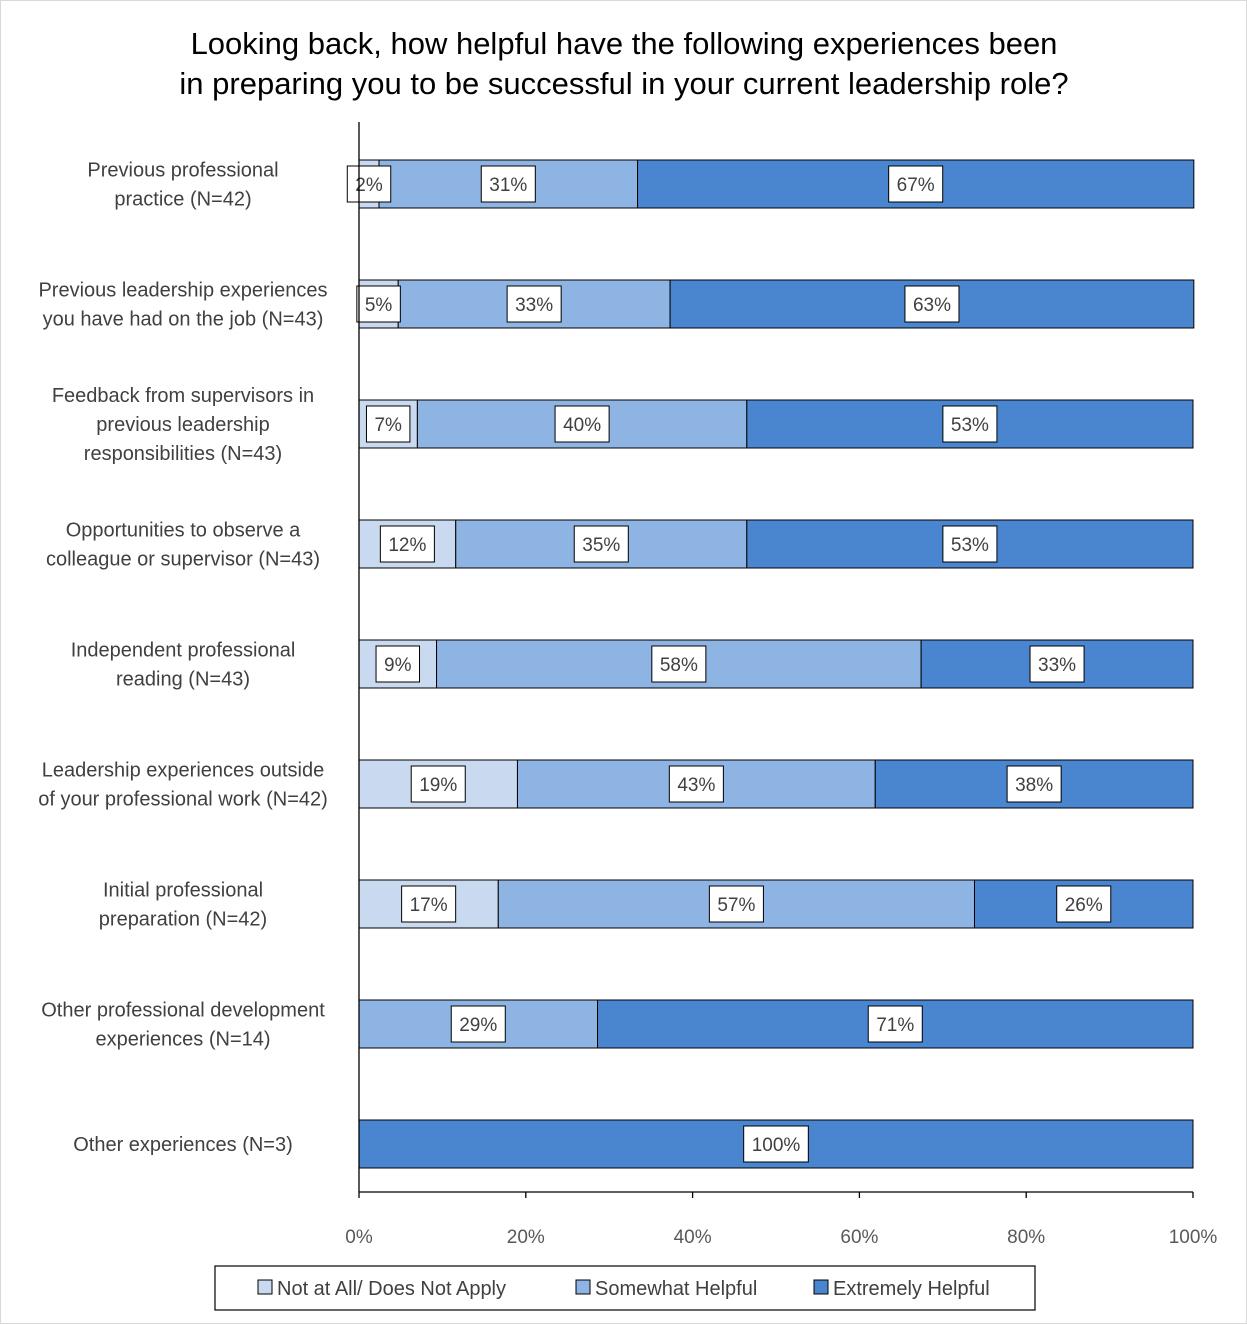  I want to click on category-label: of your professional work (N=42), so click(183, 800).